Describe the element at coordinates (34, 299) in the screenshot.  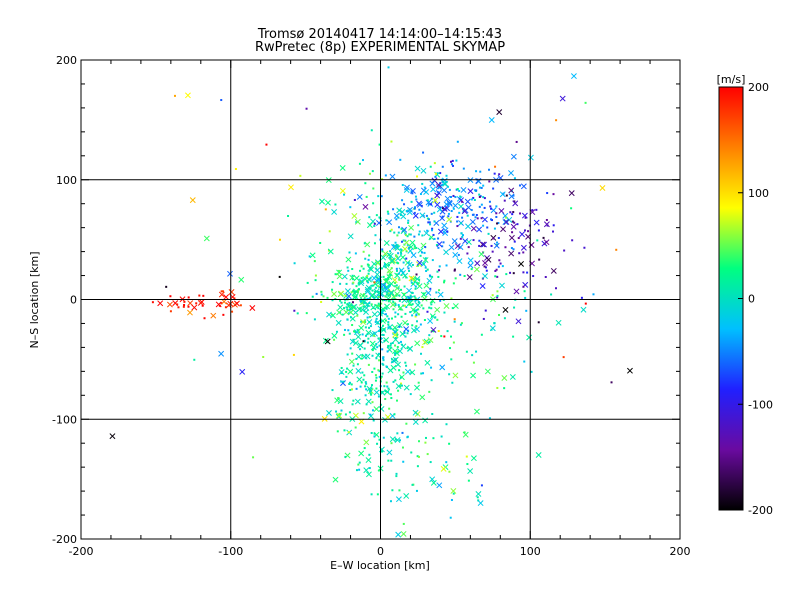
I see `y-axis-label: N–S location [km]` at that location.